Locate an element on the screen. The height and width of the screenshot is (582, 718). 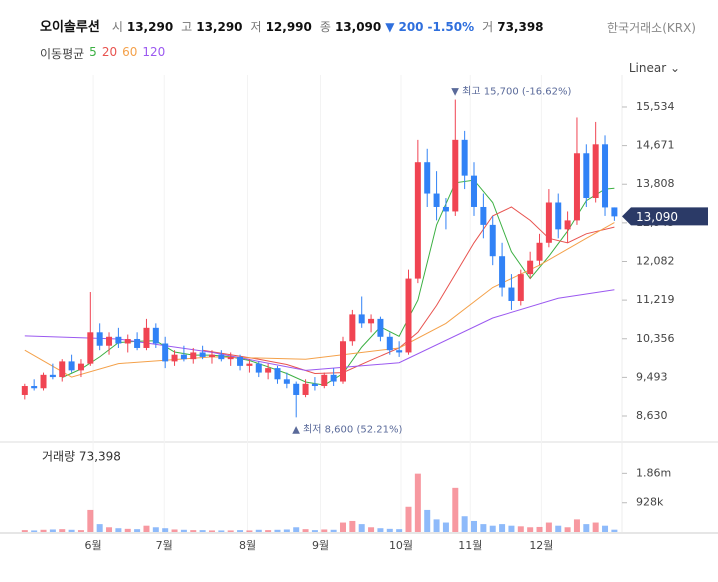
scale-select: Linear ⌄ is located at coordinates (654, 68).